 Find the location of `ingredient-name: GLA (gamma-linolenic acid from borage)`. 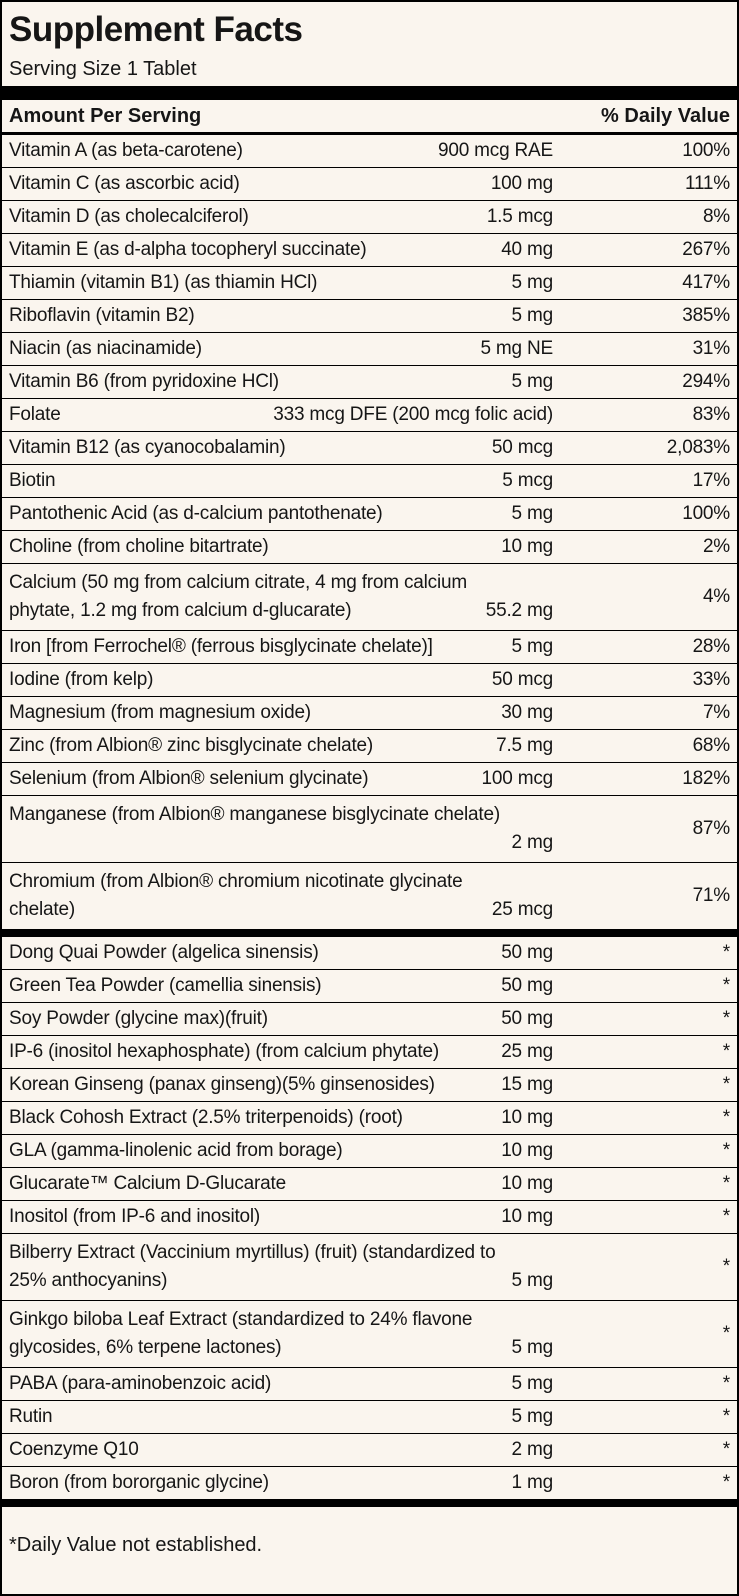

ingredient-name: GLA (gamma-linolenic acid from borage) is located at coordinates (176, 1150).